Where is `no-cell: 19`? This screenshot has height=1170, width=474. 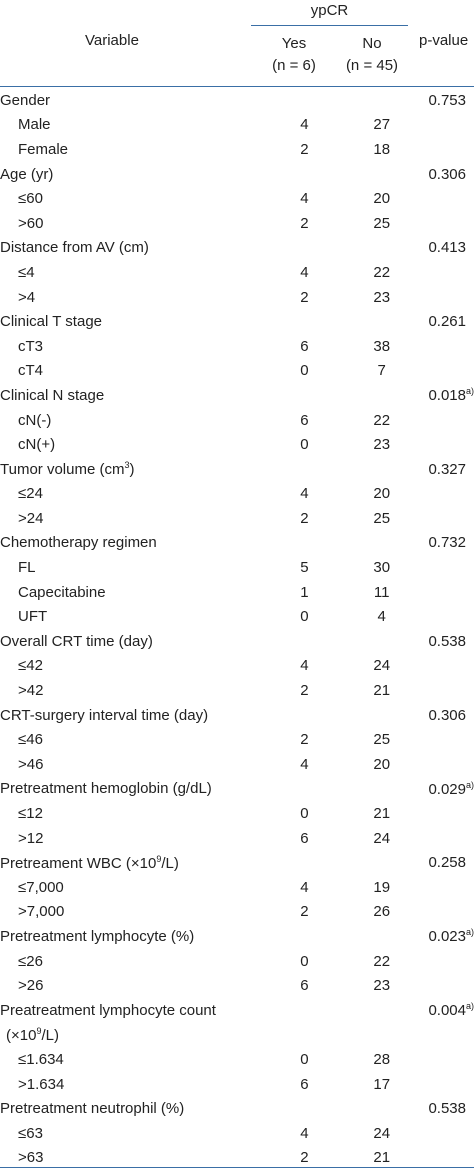 no-cell: 19 is located at coordinates (382, 887).